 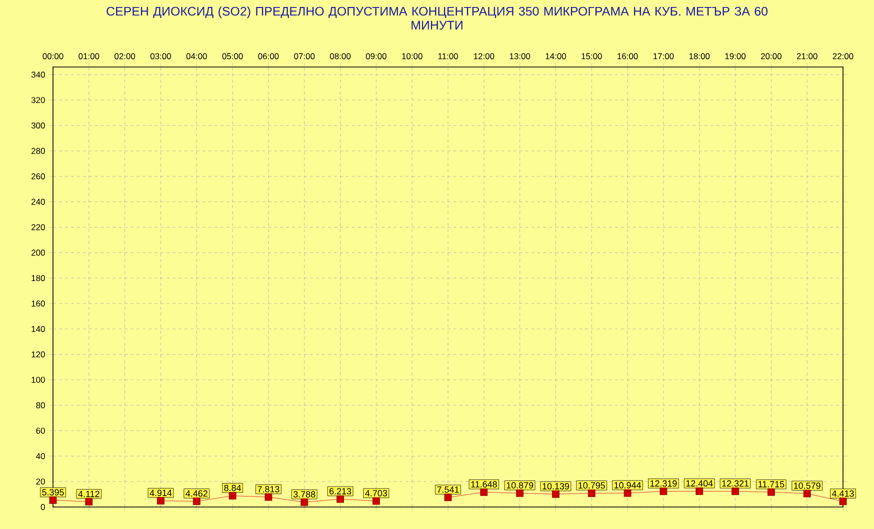 What do you see at coordinates (699, 56) in the screenshot?
I see `x-tick-label: 18:00` at bounding box center [699, 56].